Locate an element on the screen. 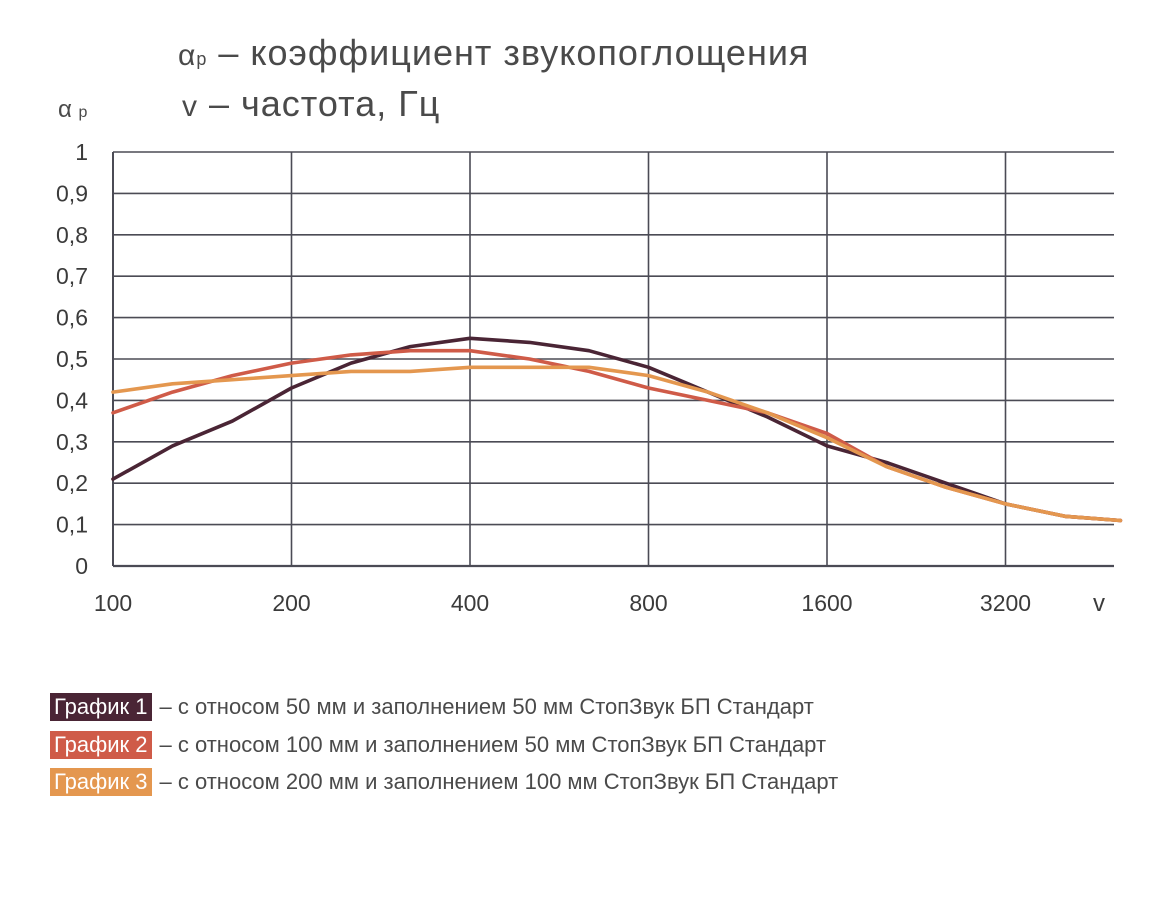 This screenshot has width=1165, height=898. y-axis-subscript: p is located at coordinates (83, 112).